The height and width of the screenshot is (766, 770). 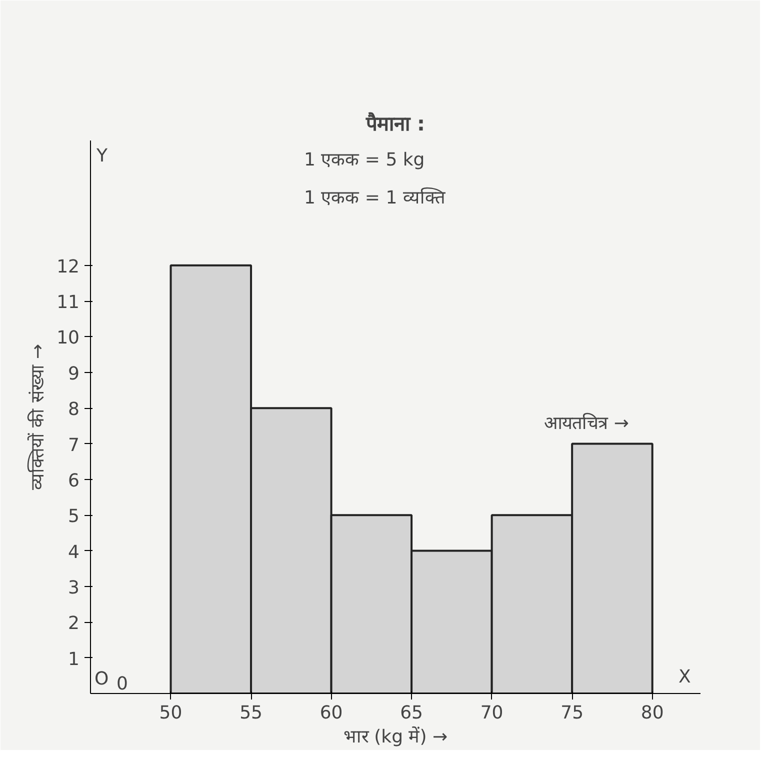 What do you see at coordinates (102, 156) in the screenshot?
I see `annotation: Y` at bounding box center [102, 156].